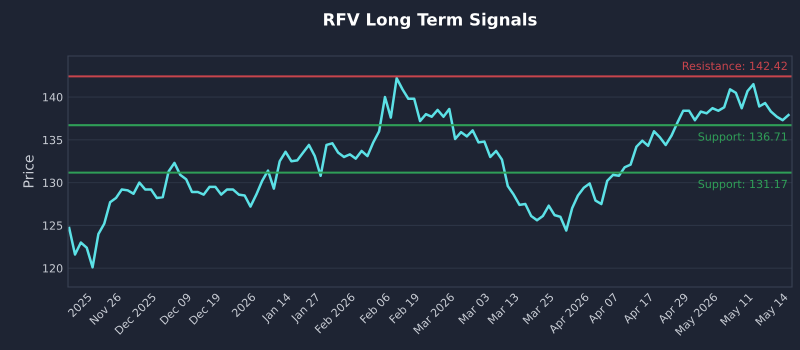 This screenshot has width=800, height=350. What do you see at coordinates (742, 137) in the screenshot?
I see `ref-line-label: Support: 136.71` at bounding box center [742, 137].